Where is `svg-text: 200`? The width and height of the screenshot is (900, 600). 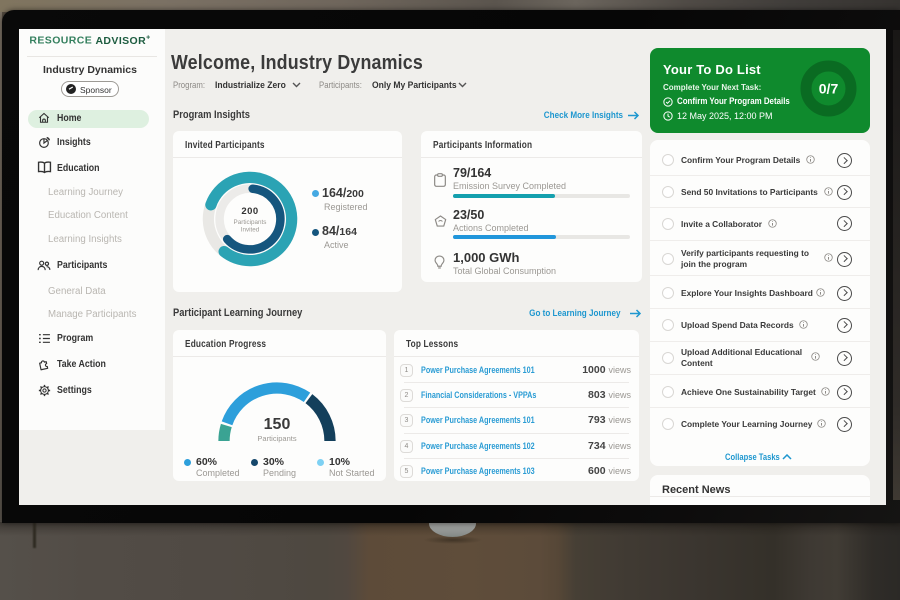 svg-text: 200 is located at coordinates (249, 211).